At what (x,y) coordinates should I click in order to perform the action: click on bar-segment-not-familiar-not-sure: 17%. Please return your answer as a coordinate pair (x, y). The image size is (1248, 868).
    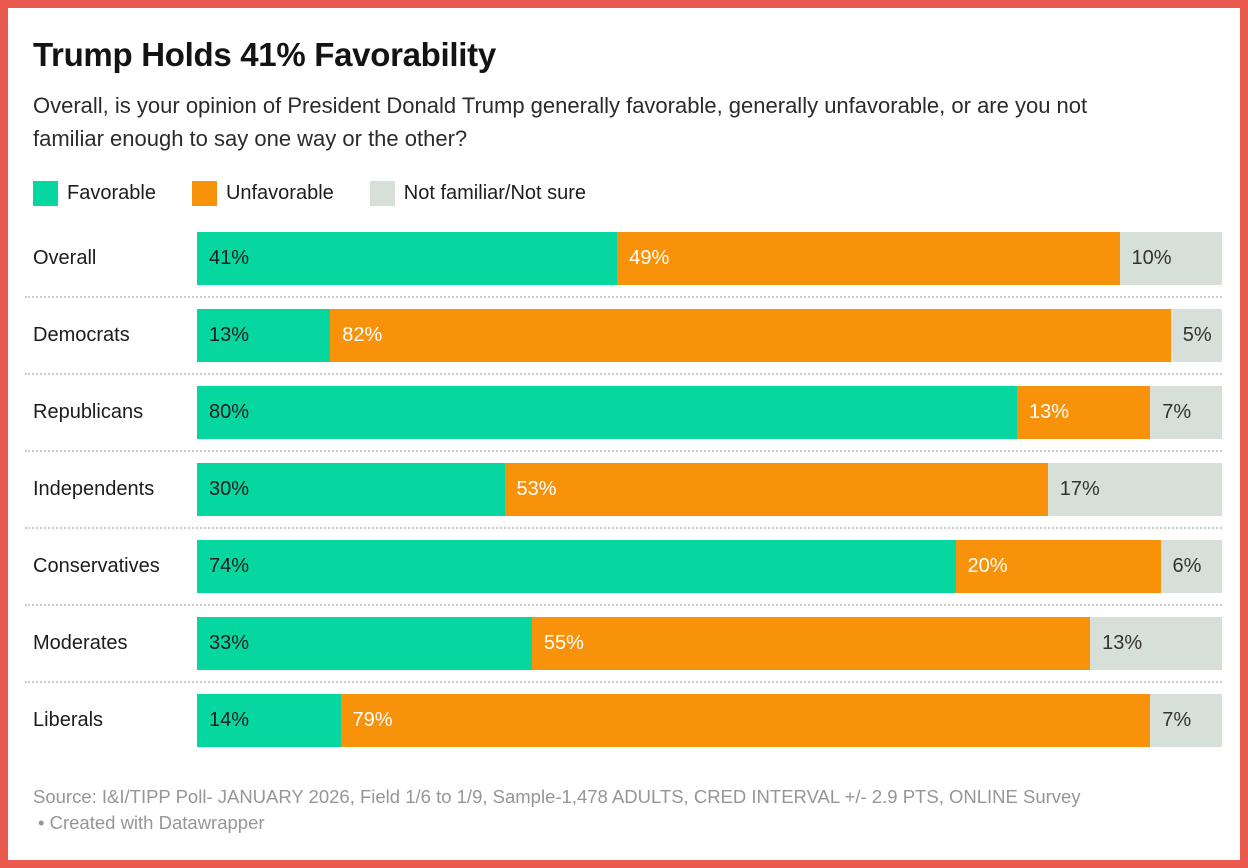
    Looking at the image, I should click on (1134, 490).